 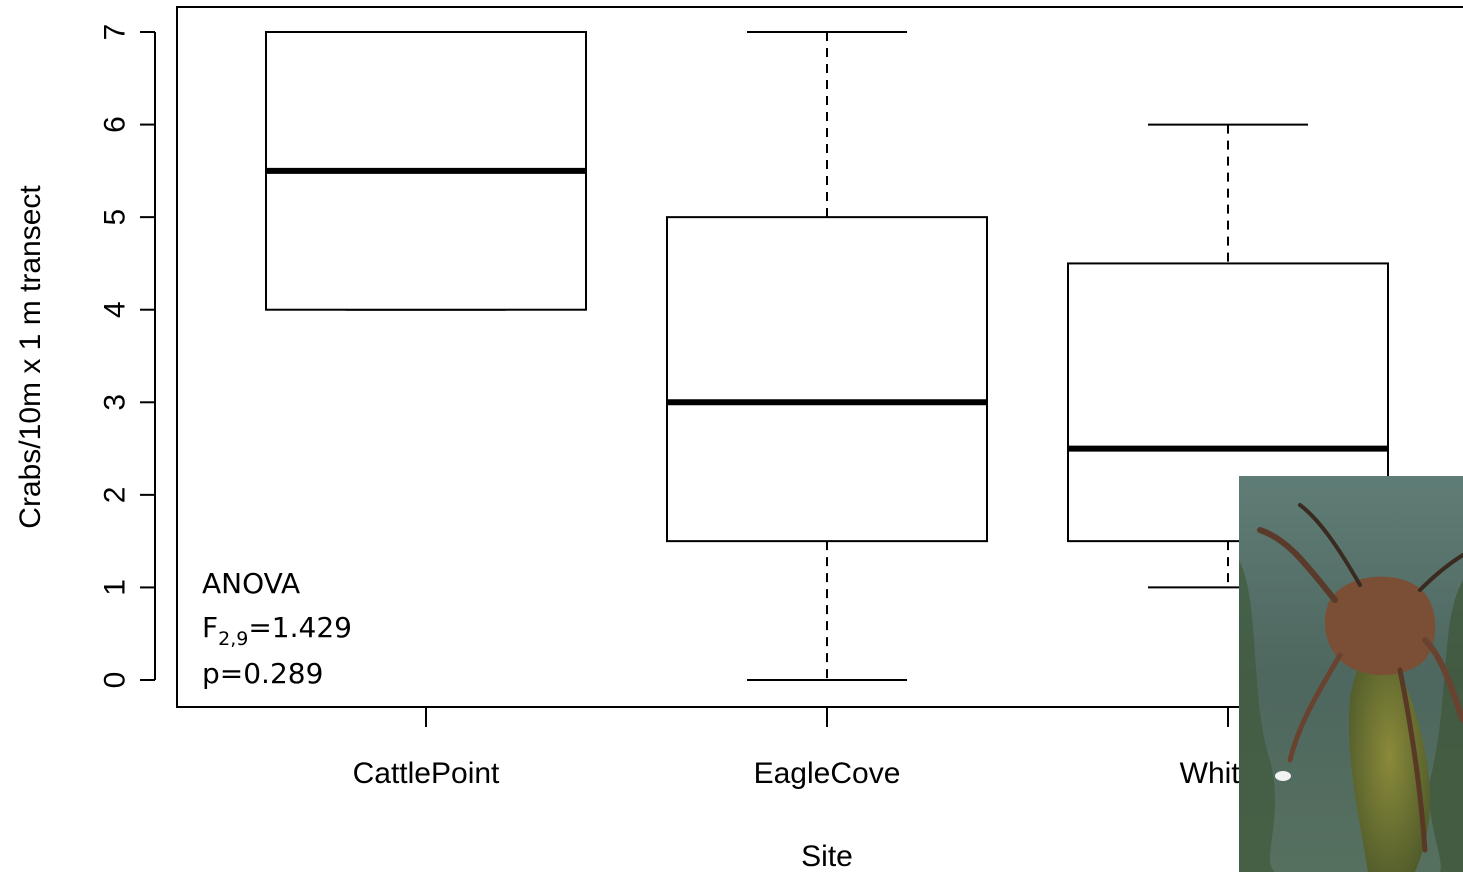 What do you see at coordinates (115, 587) in the screenshot?
I see `y-tick-label: 1` at bounding box center [115, 587].